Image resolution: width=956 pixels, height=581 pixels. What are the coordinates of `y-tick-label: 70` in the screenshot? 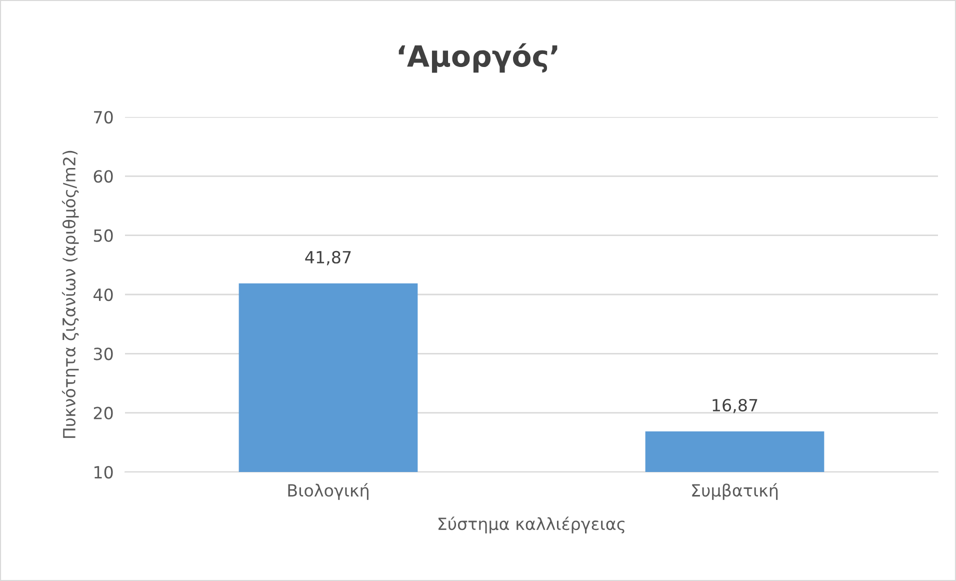 It's located at (103, 117).